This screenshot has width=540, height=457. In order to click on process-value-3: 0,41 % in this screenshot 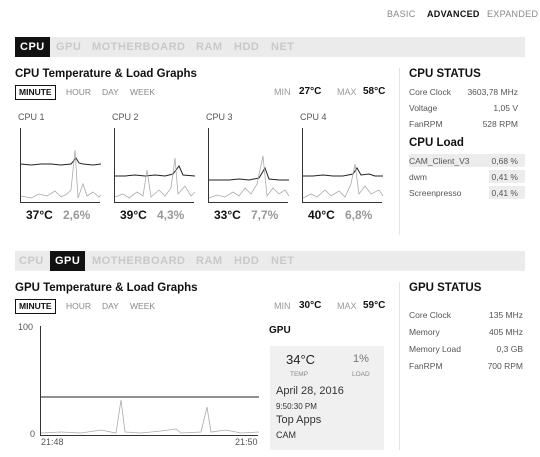, I will do `click(504, 193)`.